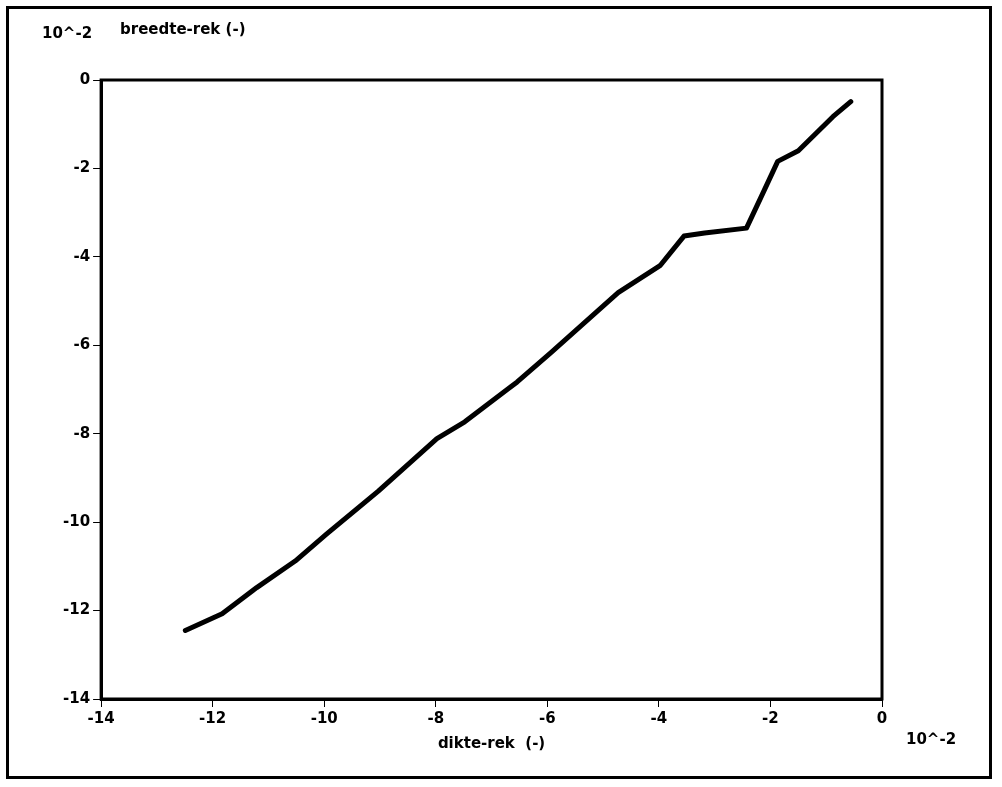 Image resolution: width=1002 pixels, height=787 pixels. I want to click on y-tick-label: 0, so click(85, 78).